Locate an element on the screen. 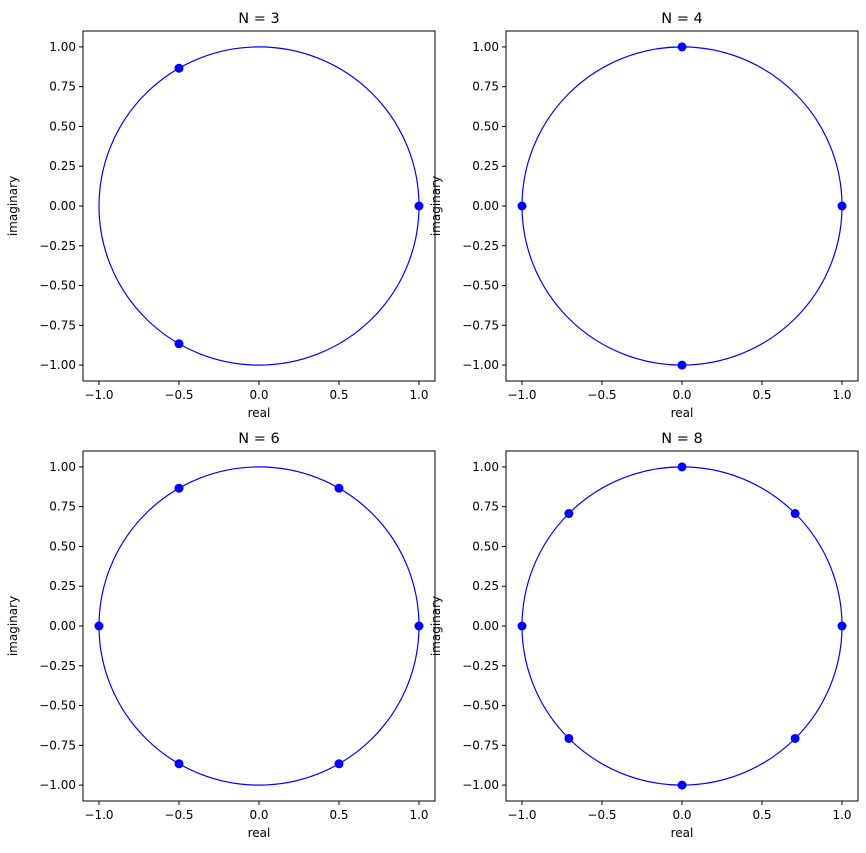 Image resolution: width=866 pixels, height=853 pixels. subplot-title: N = 8 is located at coordinates (681, 439).